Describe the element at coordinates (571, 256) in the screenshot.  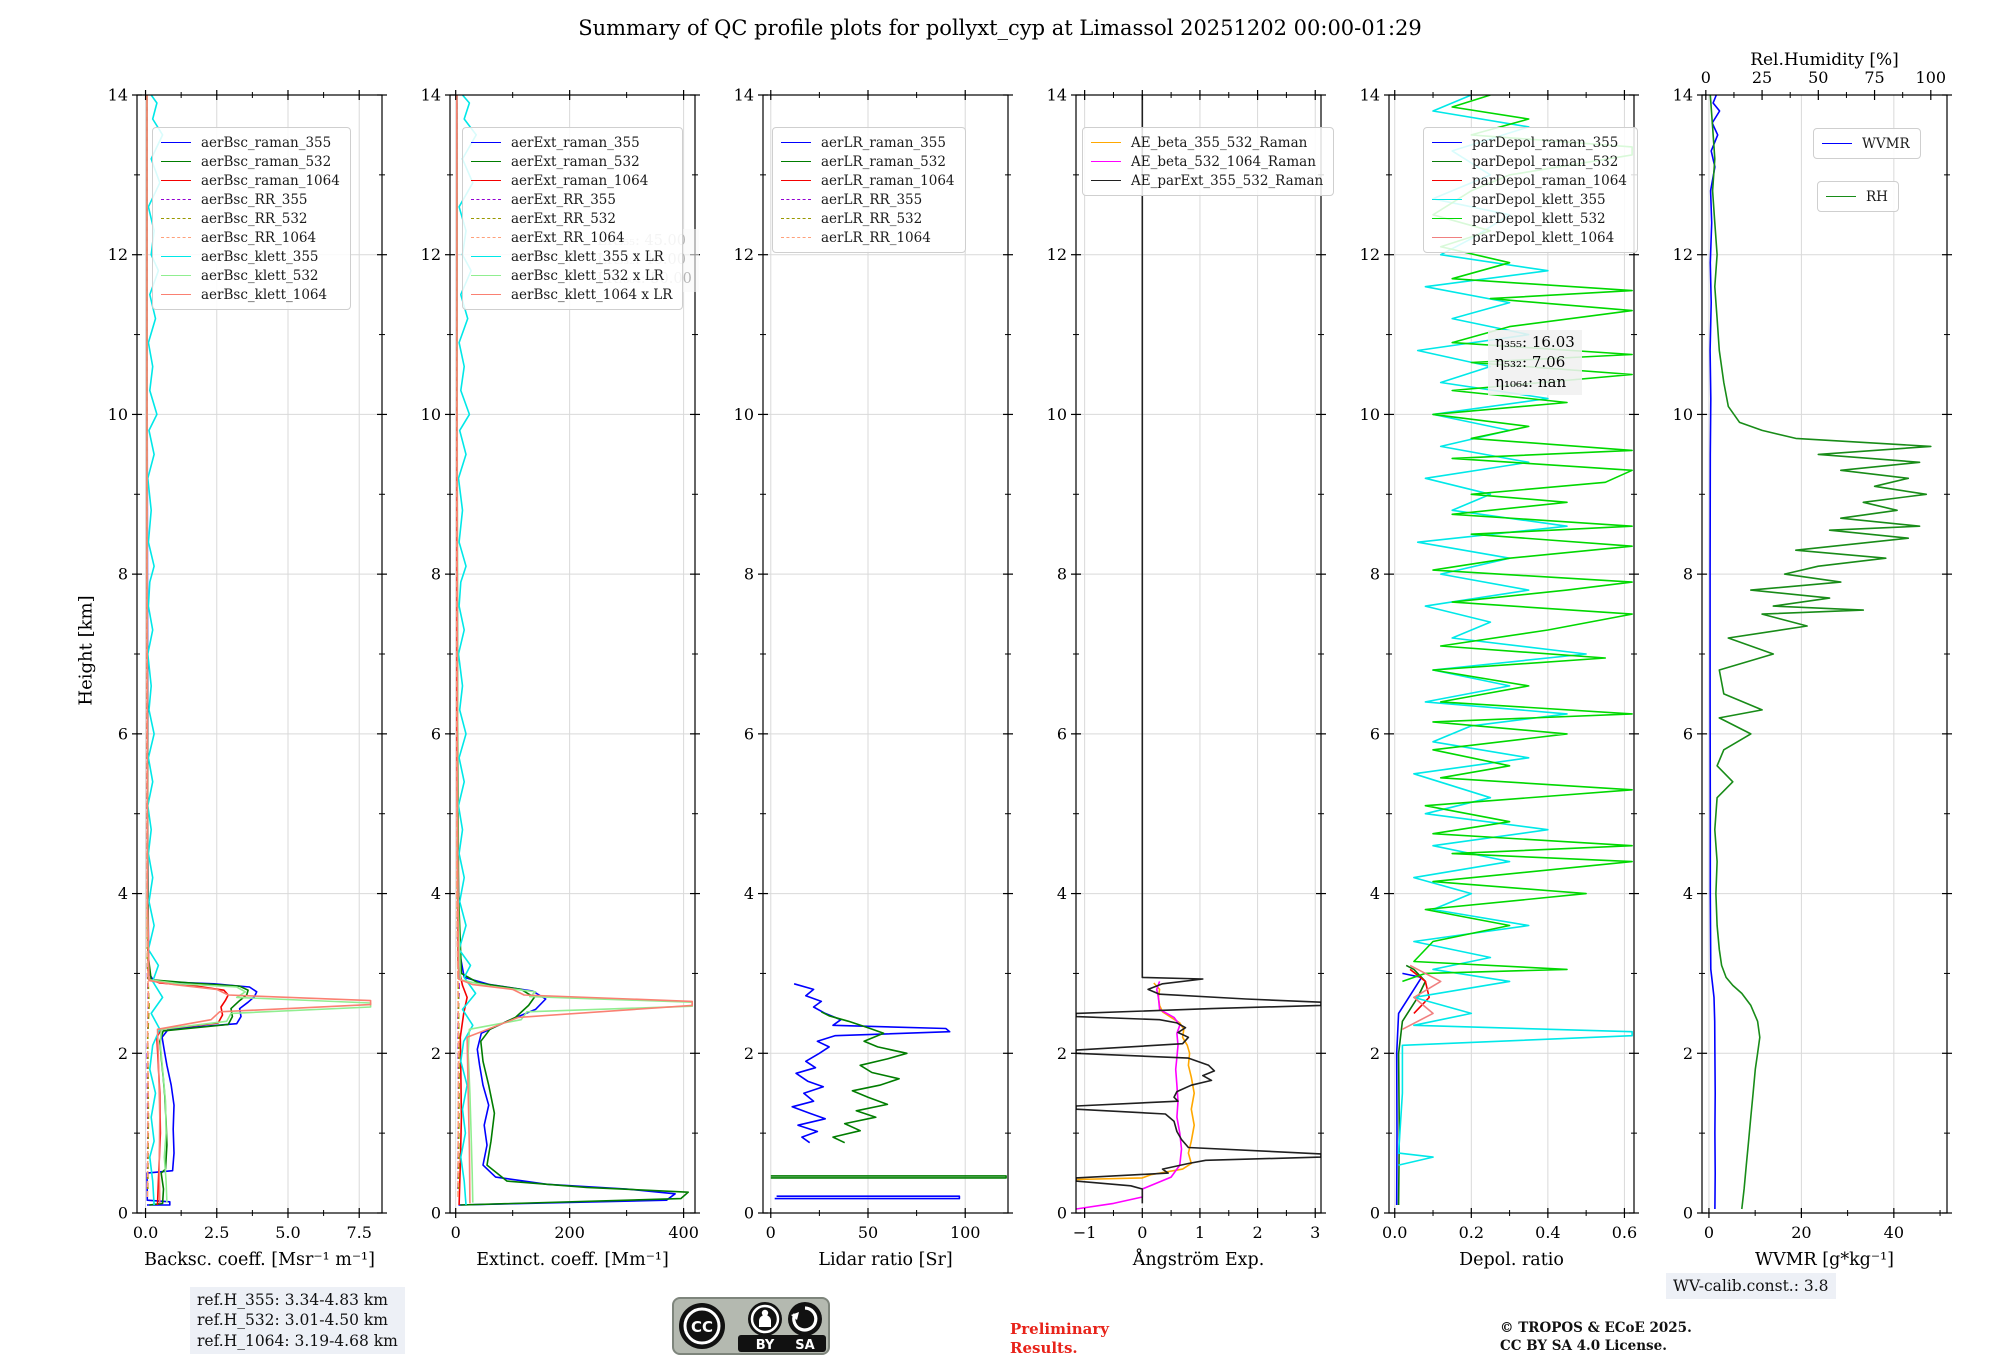
I see `legend-item: aerBsc_klett_355 x LR` at that location.